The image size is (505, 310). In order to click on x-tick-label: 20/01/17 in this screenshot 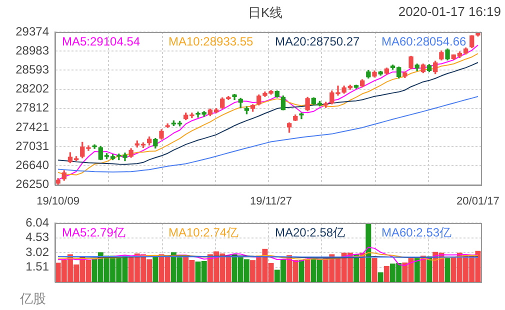, I will do `click(478, 201)`.